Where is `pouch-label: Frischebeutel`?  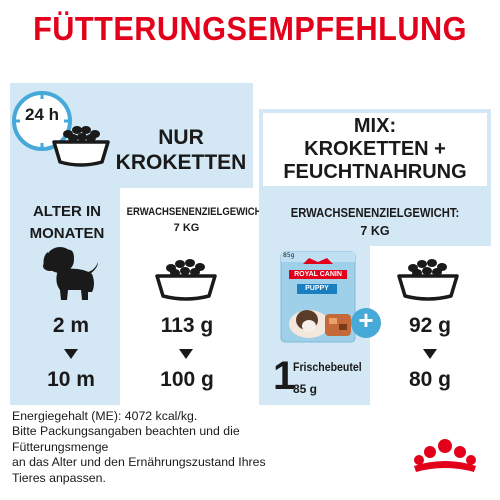 pouch-label: Frischebeutel is located at coordinates (327, 367).